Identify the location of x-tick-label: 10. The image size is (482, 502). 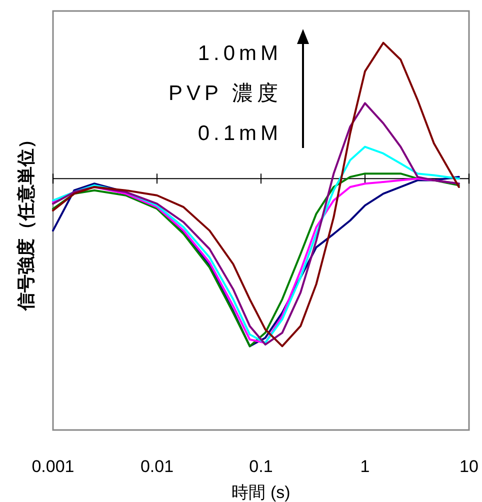
(469, 466).